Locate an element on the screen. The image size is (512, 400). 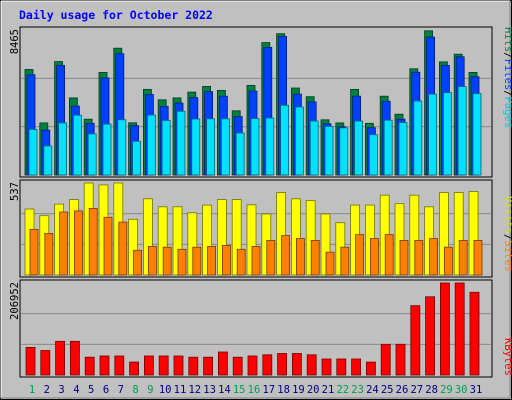
x-tick-label: 9 is located at coordinates (150, 390).